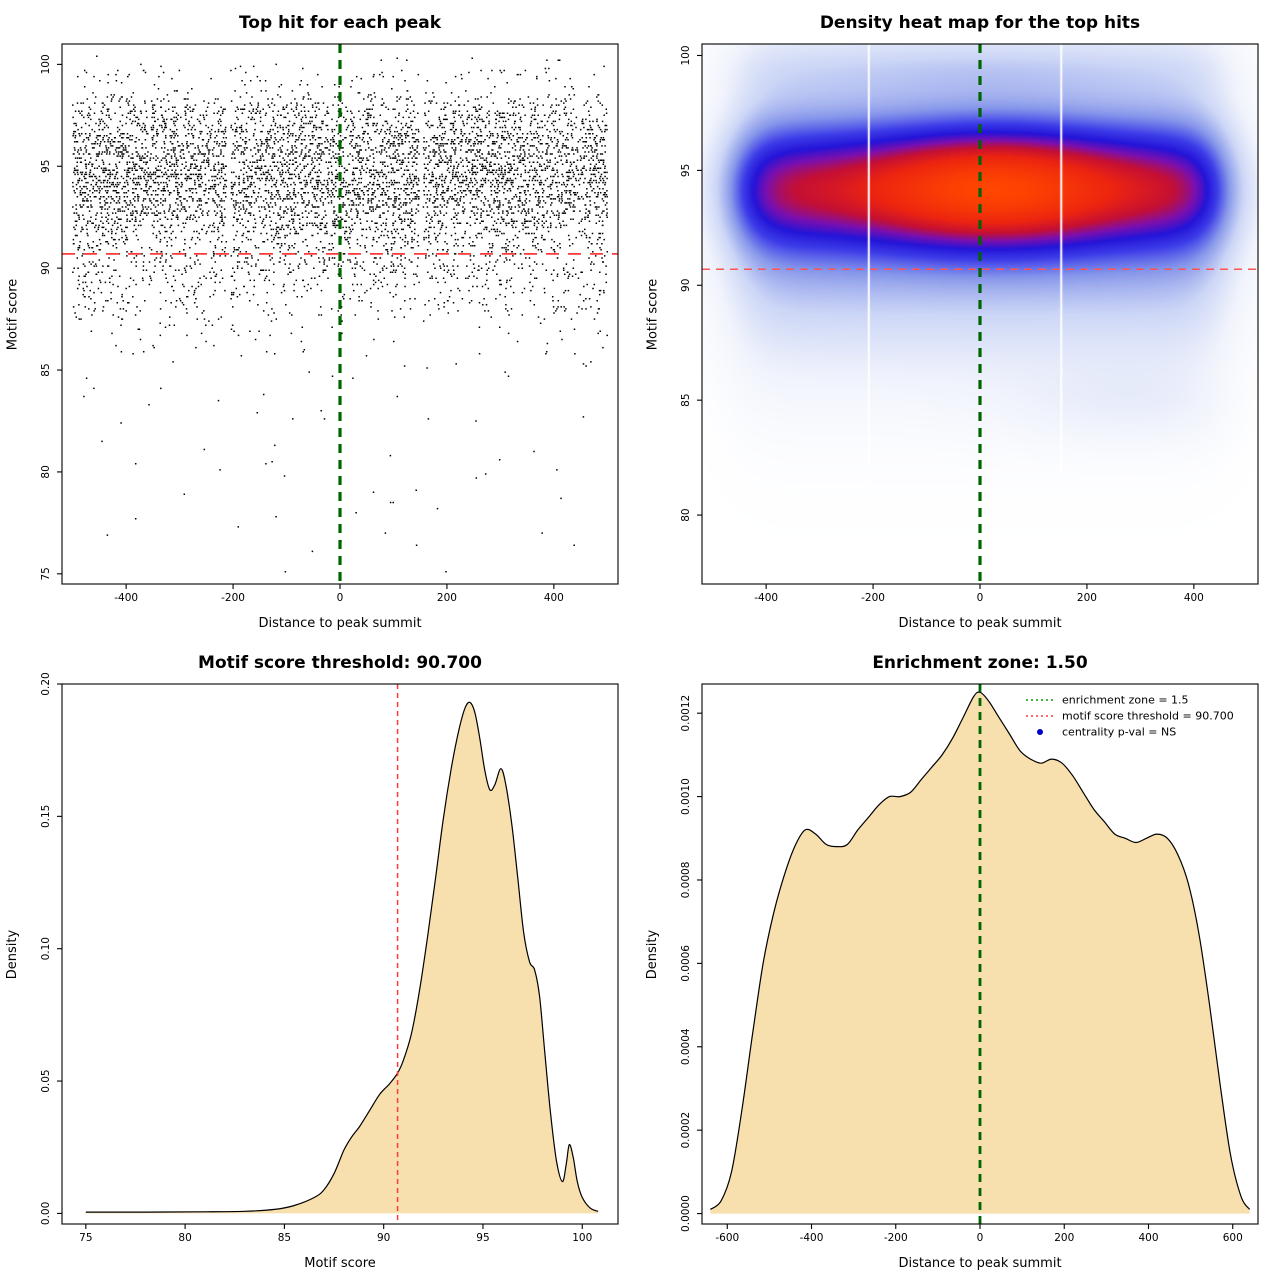 Image resolution: width=1280 pixels, height=1280 pixels. What do you see at coordinates (340, 663) in the screenshot?
I see `motif-density-title: Motif score threshold: 90.700` at bounding box center [340, 663].